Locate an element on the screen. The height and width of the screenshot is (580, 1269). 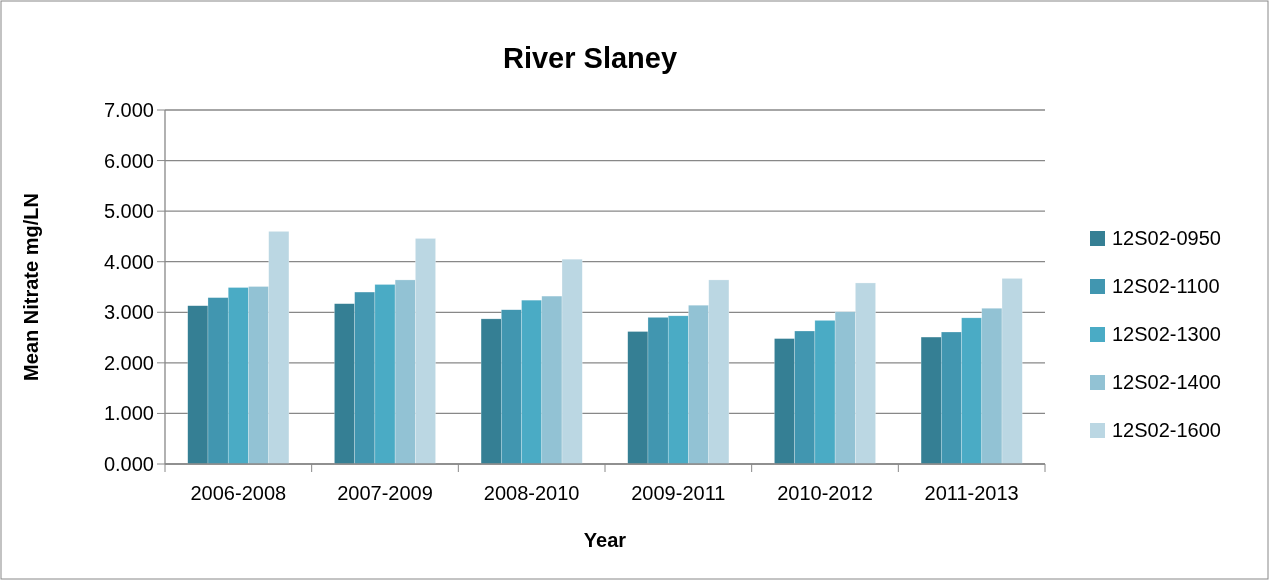
y-tick-label: 0.000 is located at coordinates (128, 464).